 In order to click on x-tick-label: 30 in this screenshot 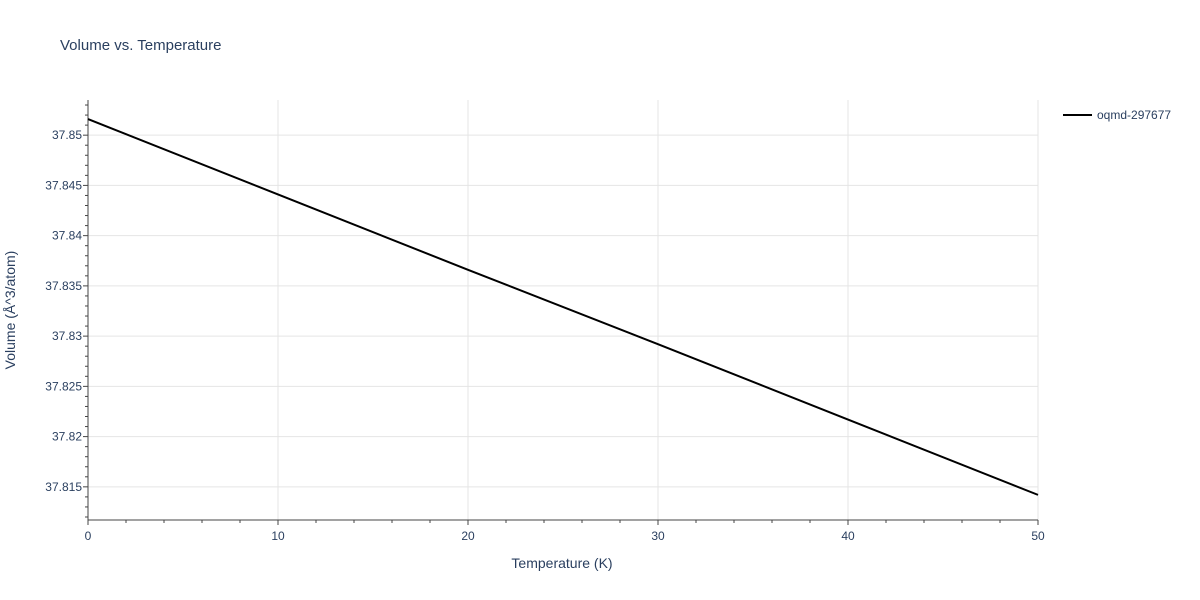, I will do `click(658, 536)`.